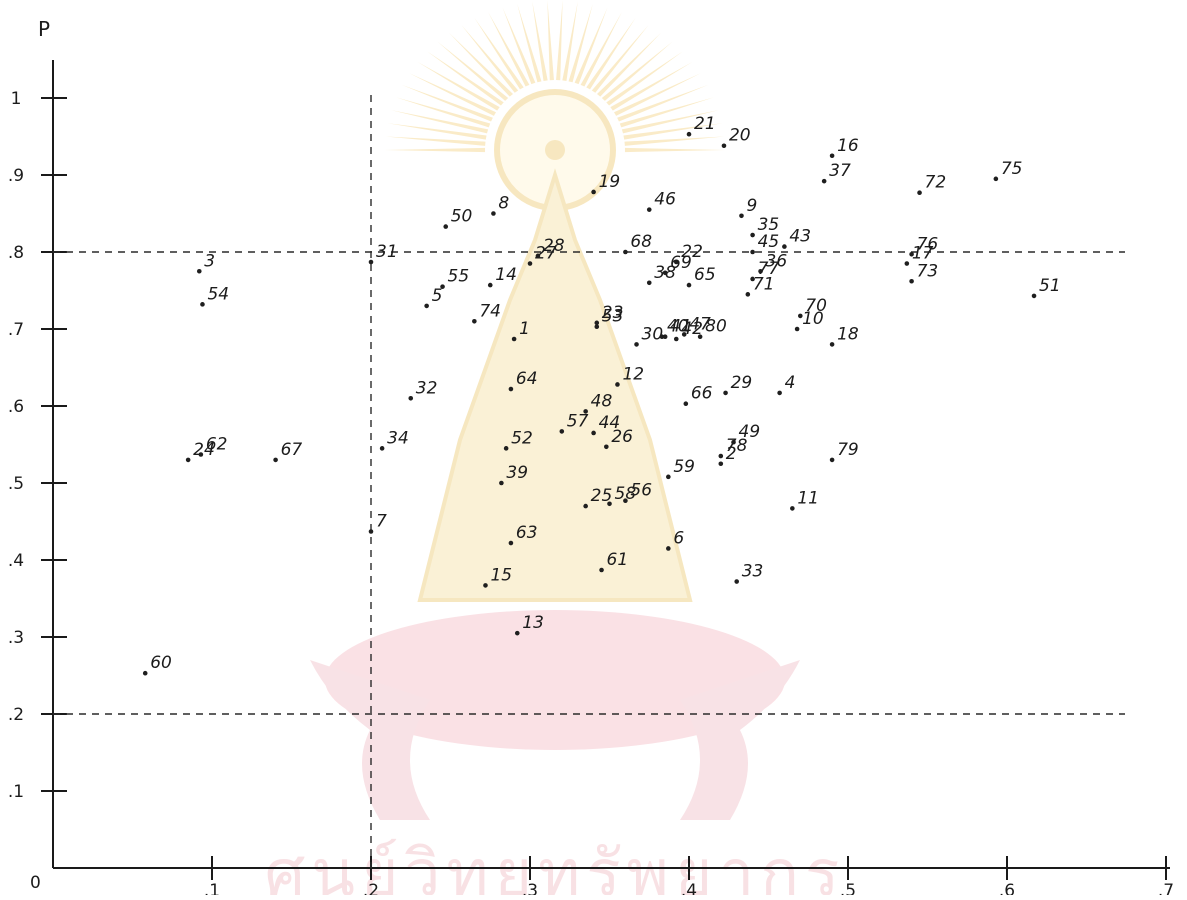  What do you see at coordinates (500, 205) in the screenshot?
I see `data-point: 8` at bounding box center [500, 205].